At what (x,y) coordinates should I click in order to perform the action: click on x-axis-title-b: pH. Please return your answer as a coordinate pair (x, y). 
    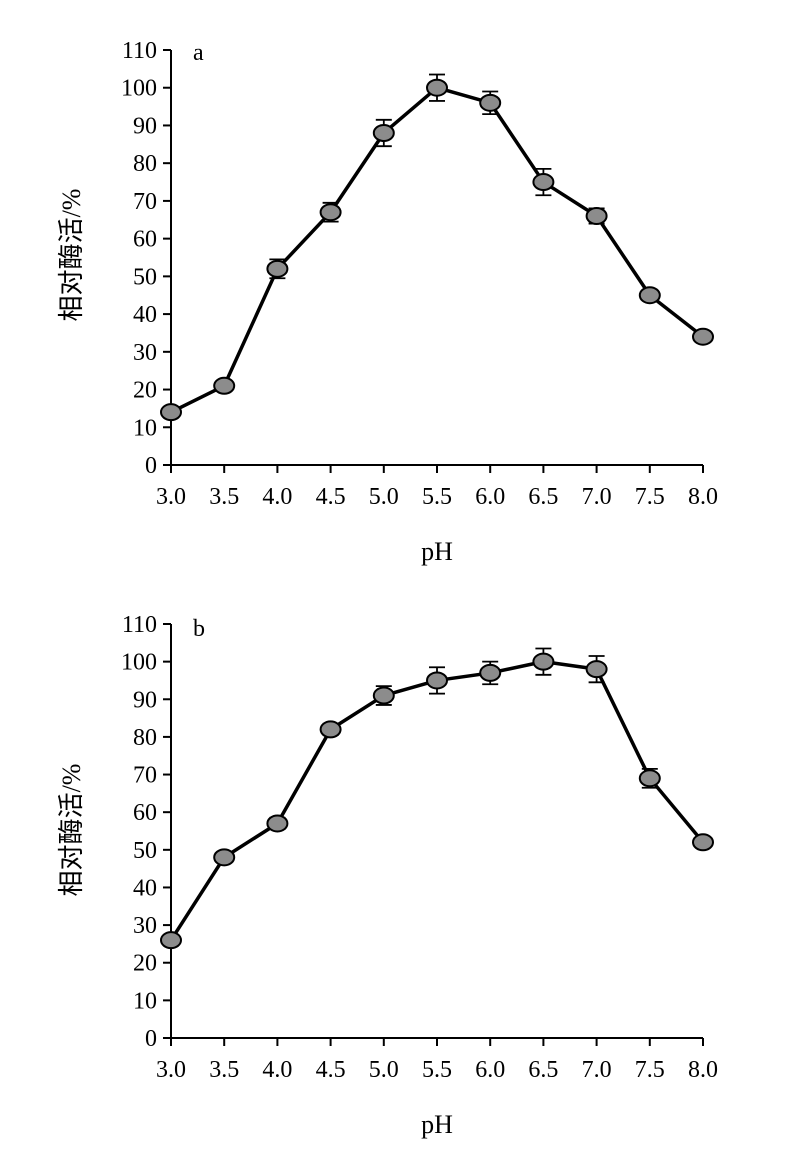
    Looking at the image, I should click on (437, 1124).